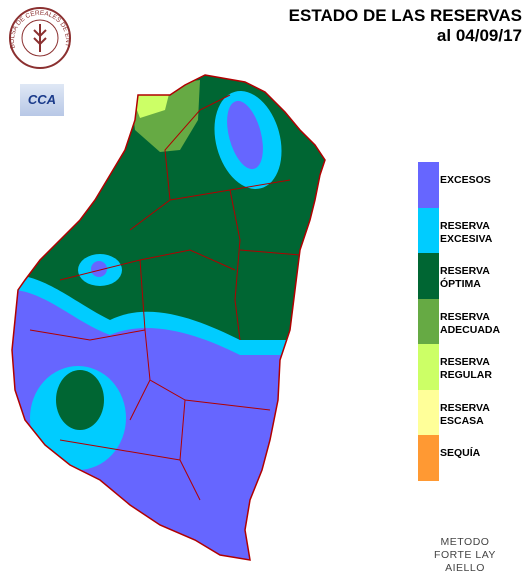  What do you see at coordinates (42, 100) in the screenshot?
I see `badge-logo: CCA` at bounding box center [42, 100].